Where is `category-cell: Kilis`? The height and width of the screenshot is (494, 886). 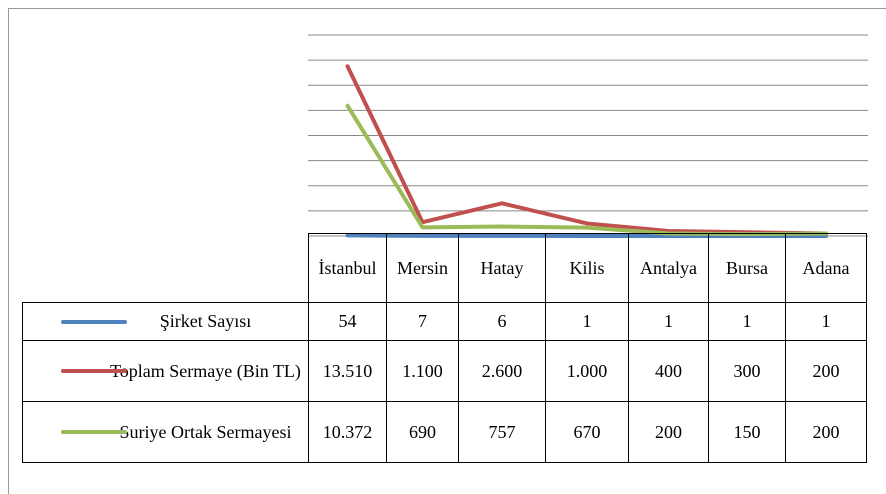
category-cell: Kilis is located at coordinates (587, 268).